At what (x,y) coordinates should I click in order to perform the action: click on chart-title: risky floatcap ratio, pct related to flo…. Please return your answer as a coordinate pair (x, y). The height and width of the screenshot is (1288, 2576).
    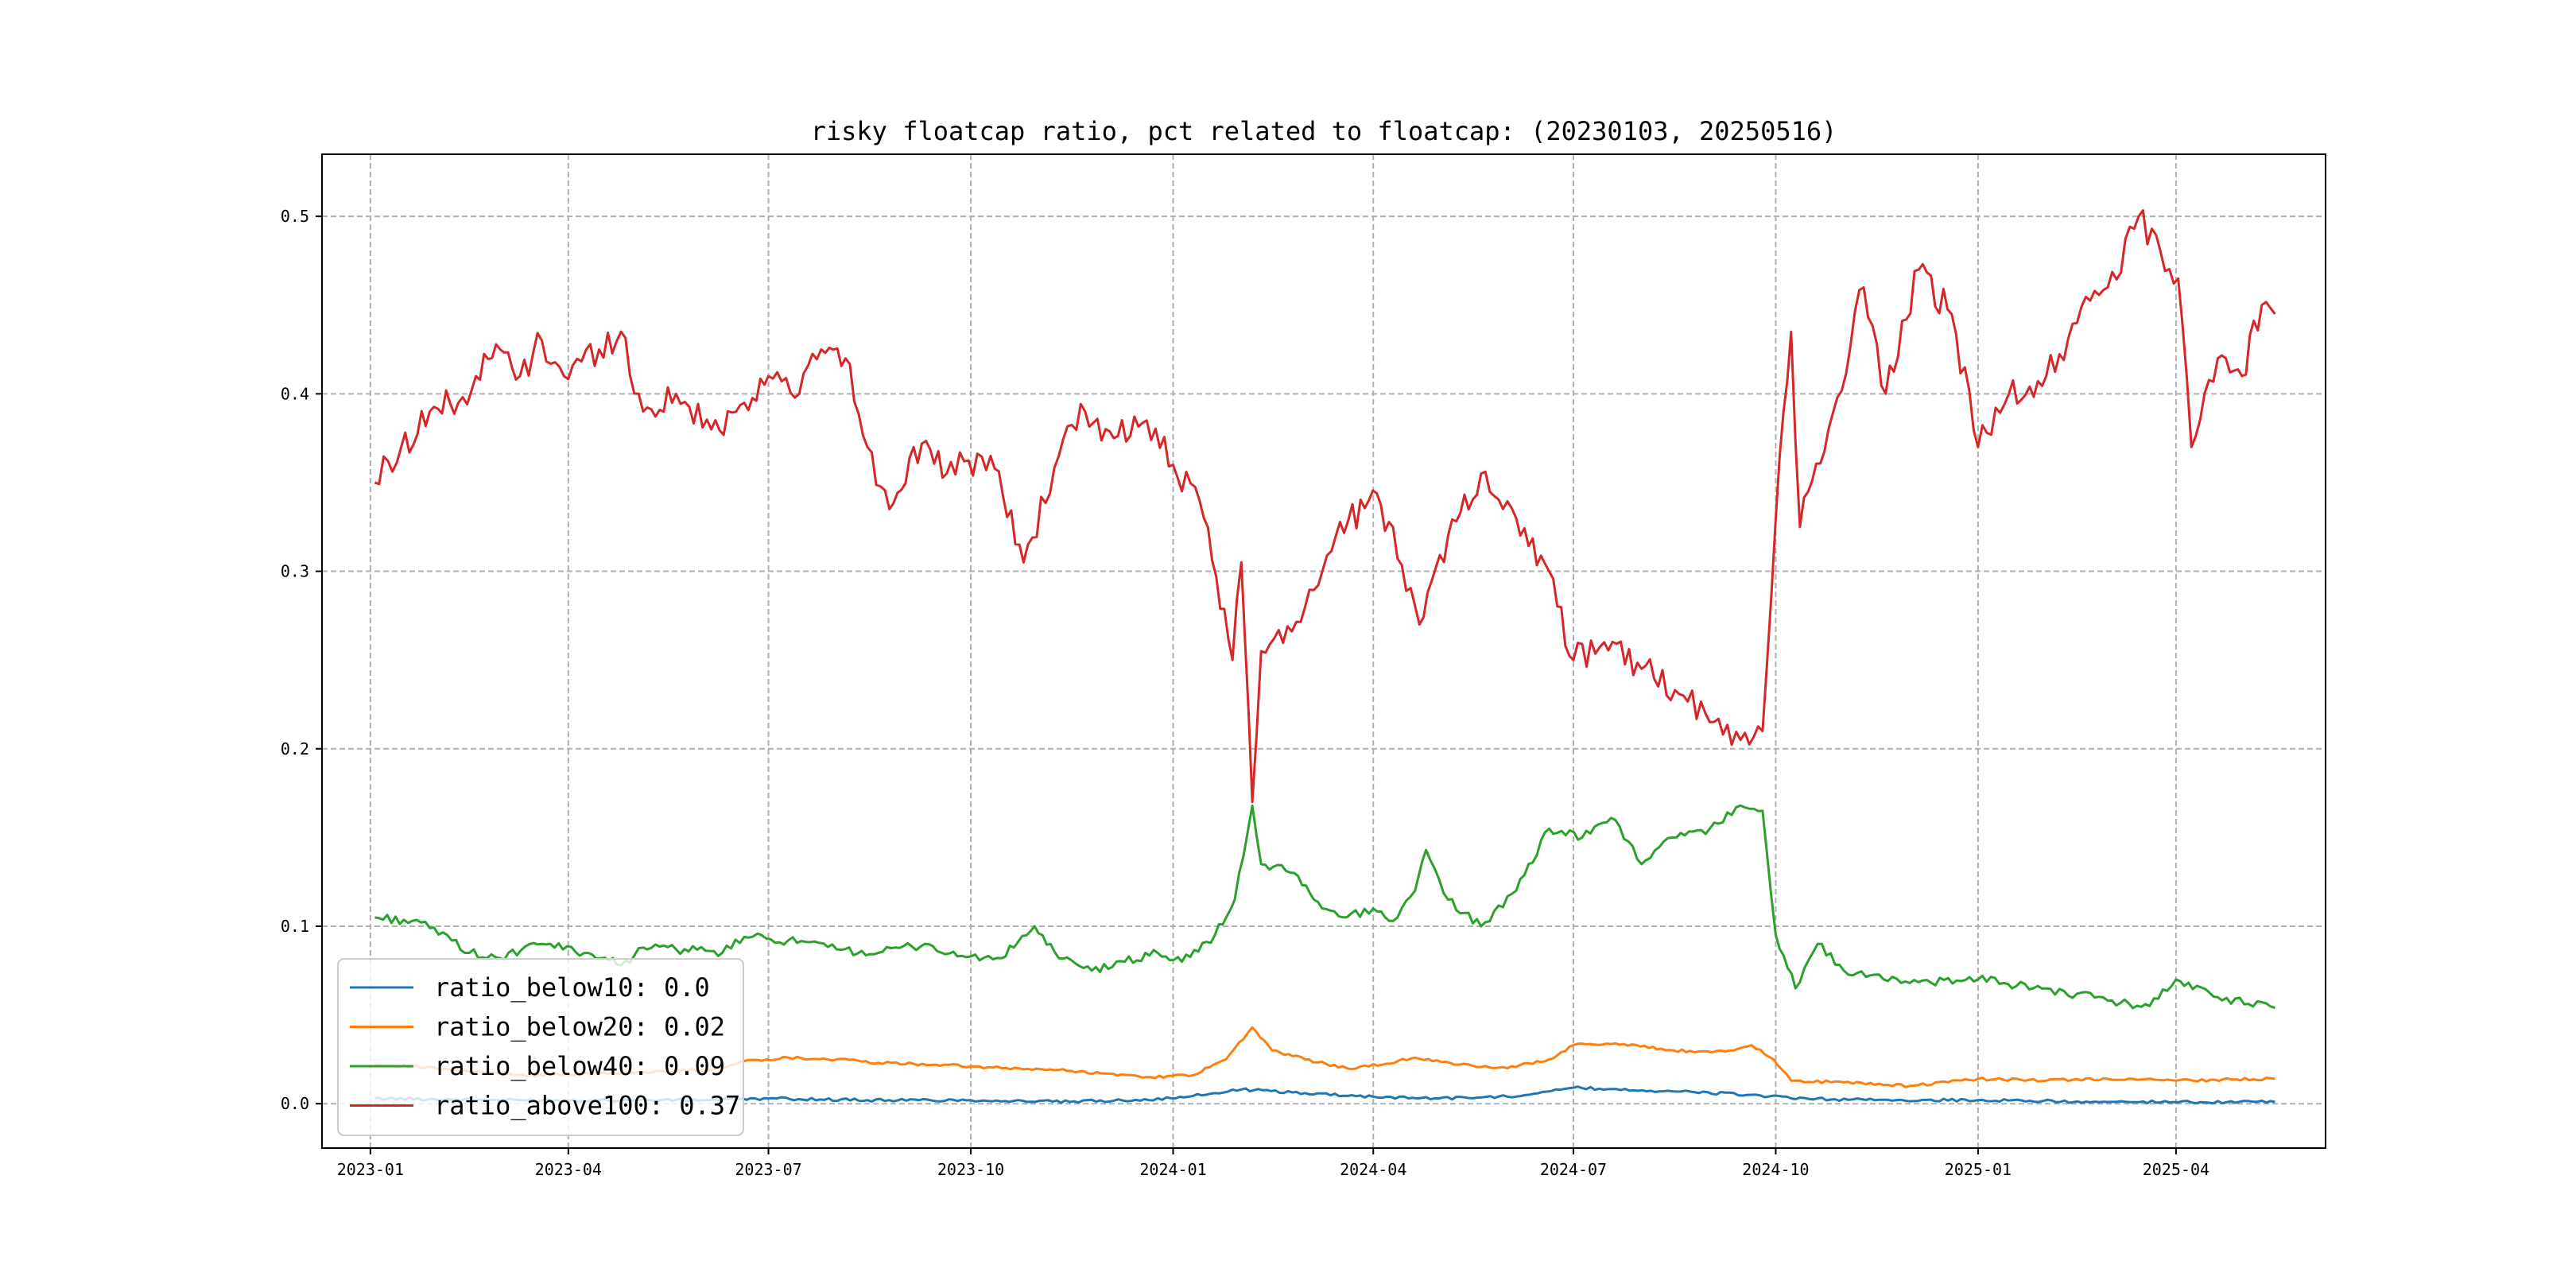
    Looking at the image, I should click on (1324, 131).